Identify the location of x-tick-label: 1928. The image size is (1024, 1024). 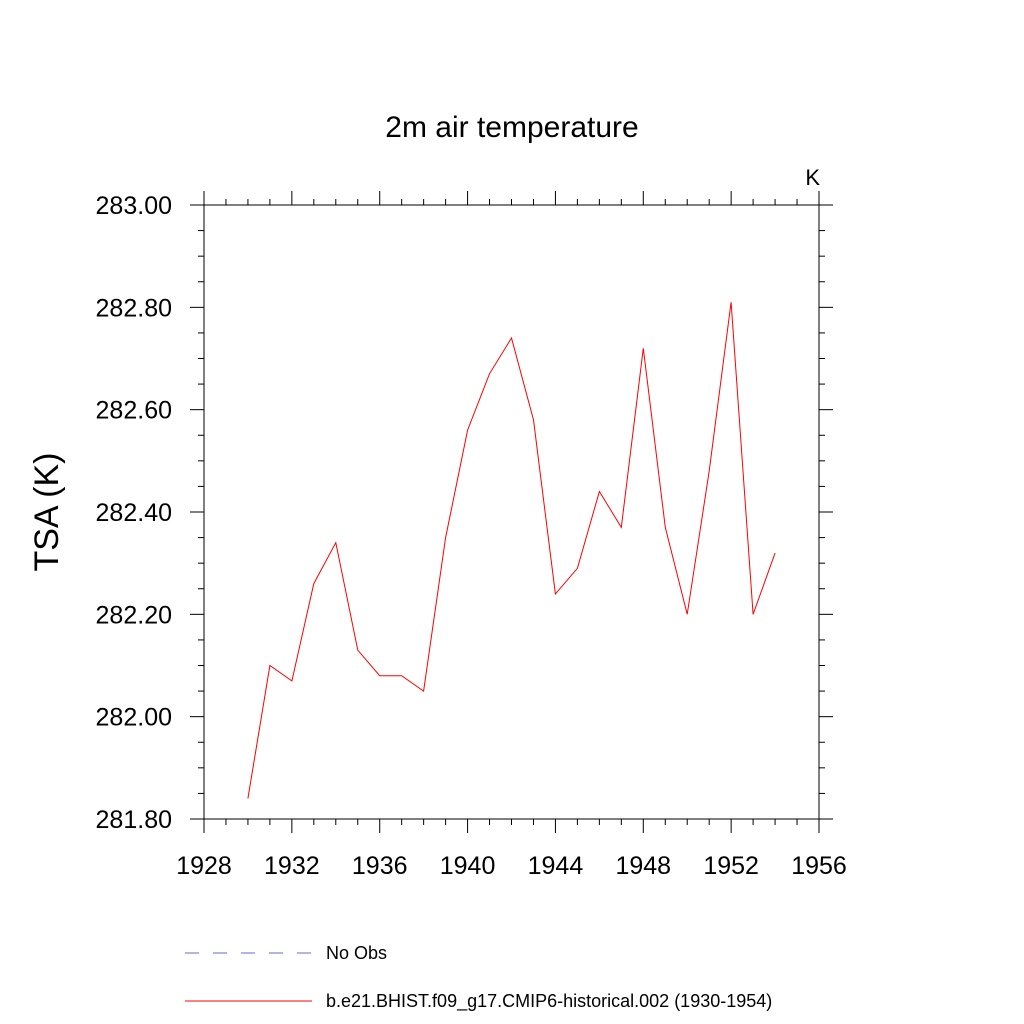
(204, 866).